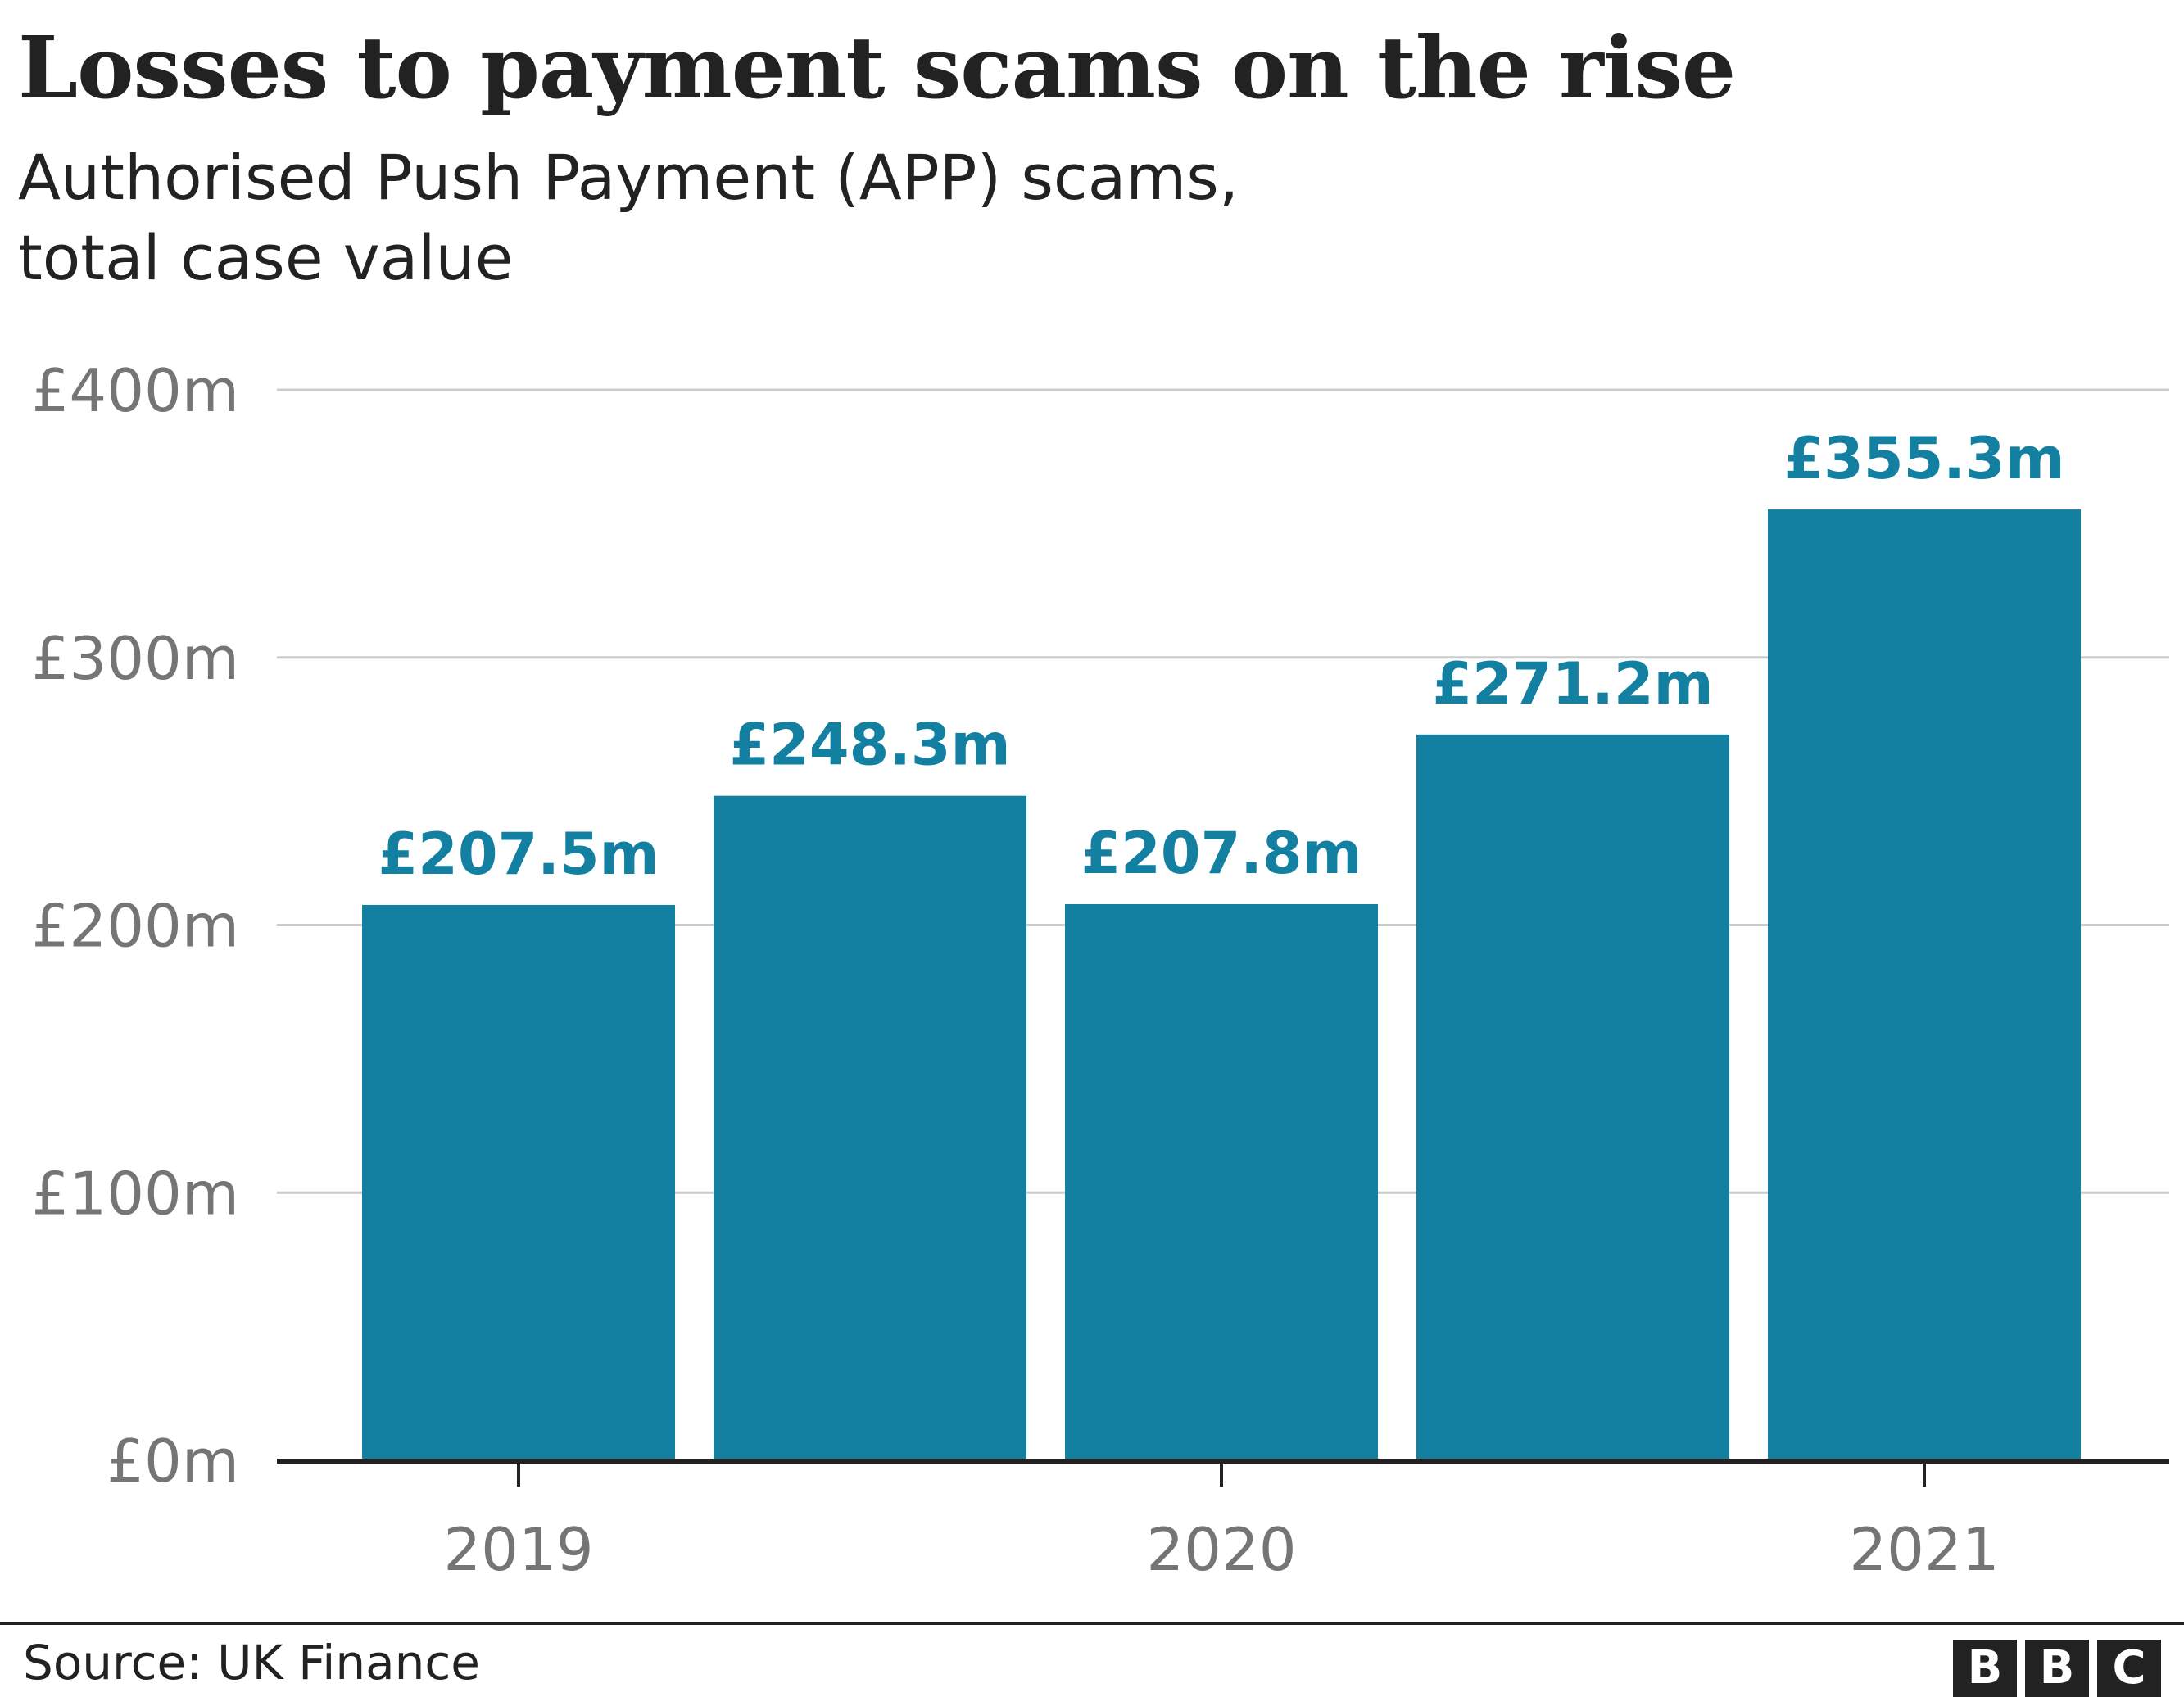 Image resolution: width=2184 pixels, height=1706 pixels. What do you see at coordinates (1924, 1549) in the screenshot?
I see `x-tick-label: 2021` at bounding box center [1924, 1549].